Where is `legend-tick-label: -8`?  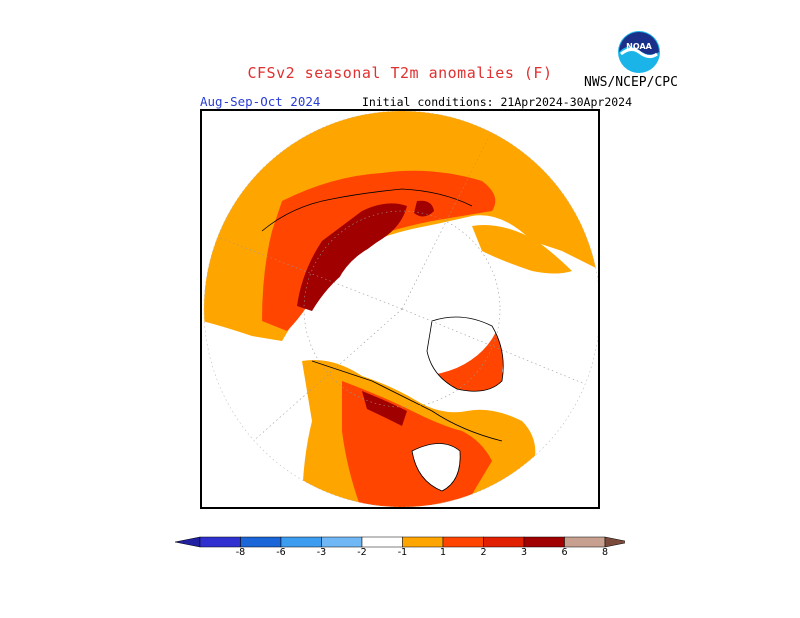
legend-tick-label: -8 is located at coordinates (240, 552).